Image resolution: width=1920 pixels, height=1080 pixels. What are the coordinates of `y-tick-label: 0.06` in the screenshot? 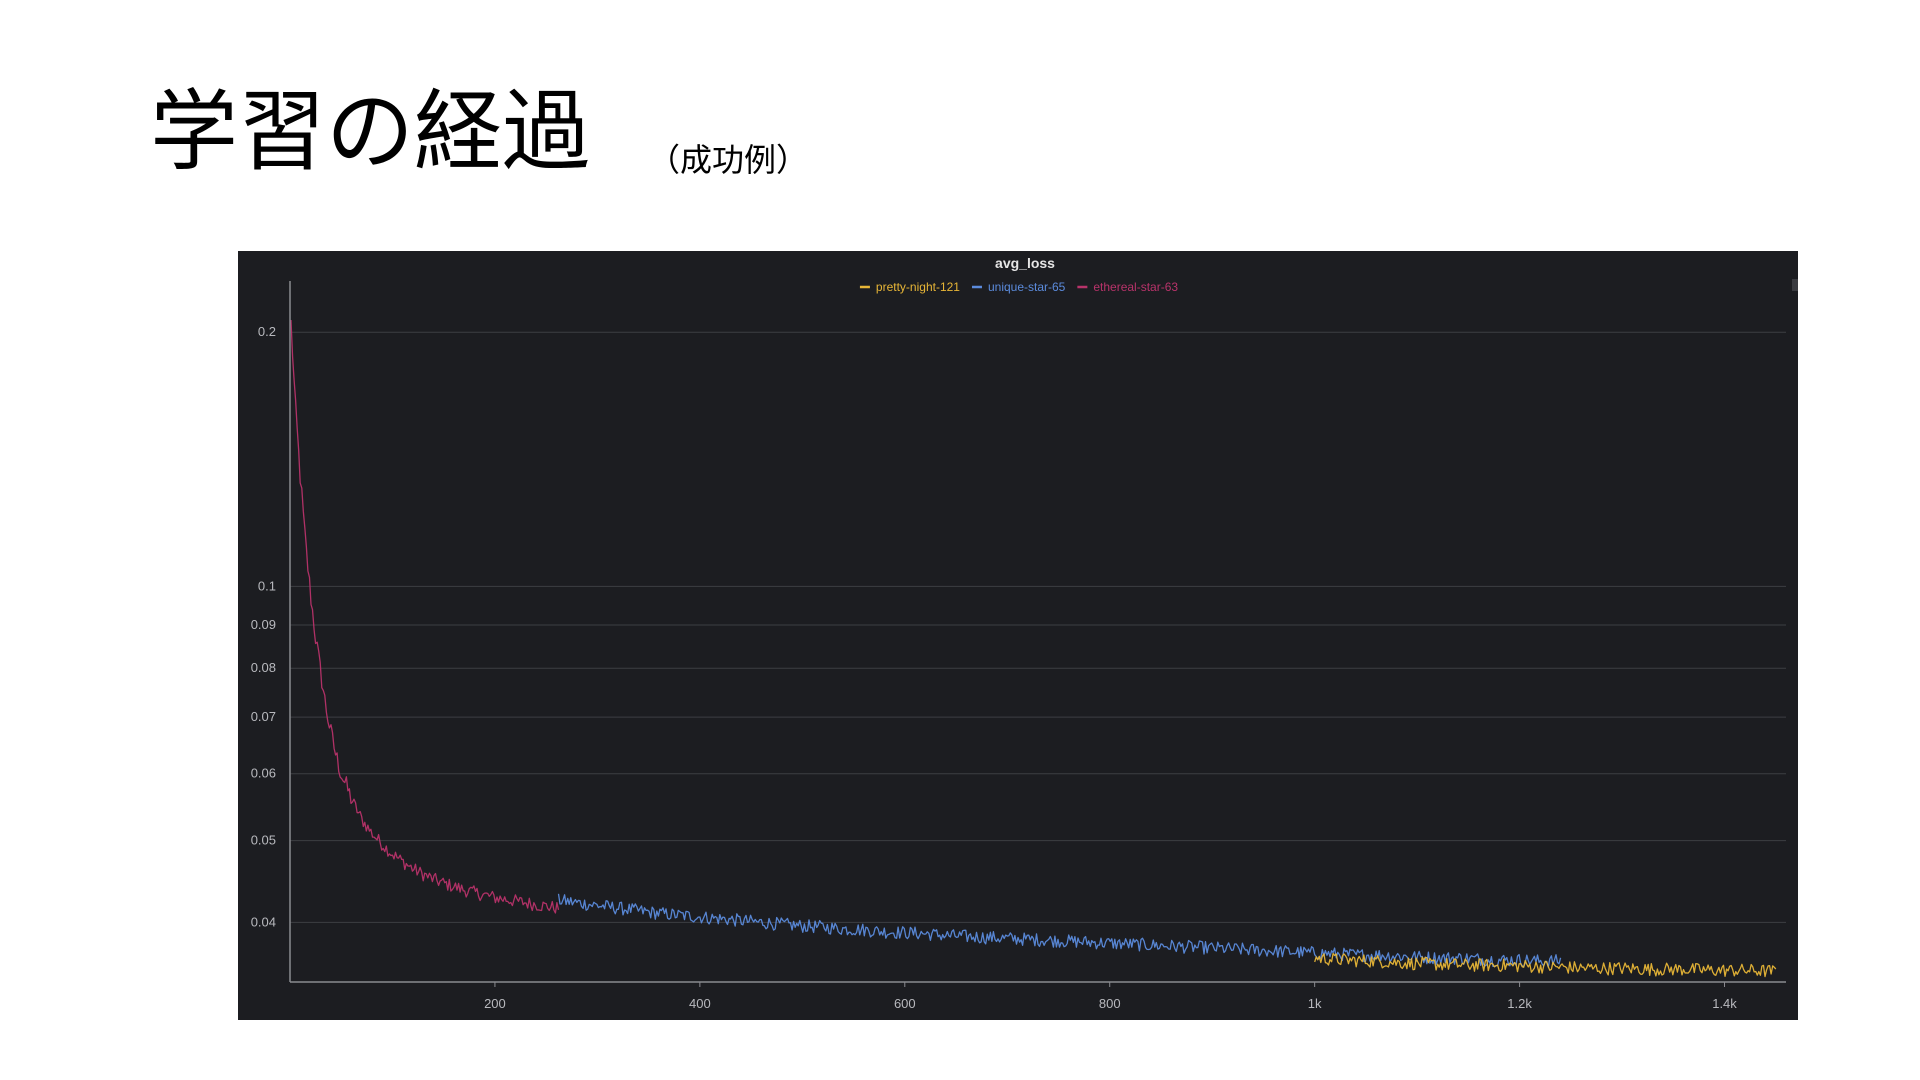 It's located at (263, 773).